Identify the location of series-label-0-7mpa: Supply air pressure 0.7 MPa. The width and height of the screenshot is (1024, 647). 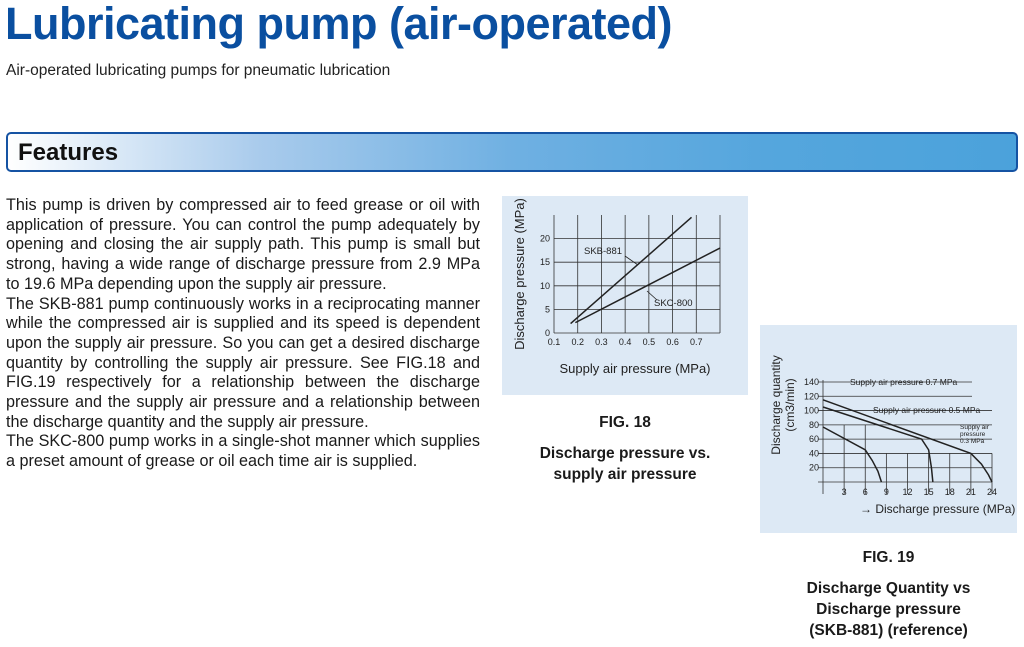
(904, 382).